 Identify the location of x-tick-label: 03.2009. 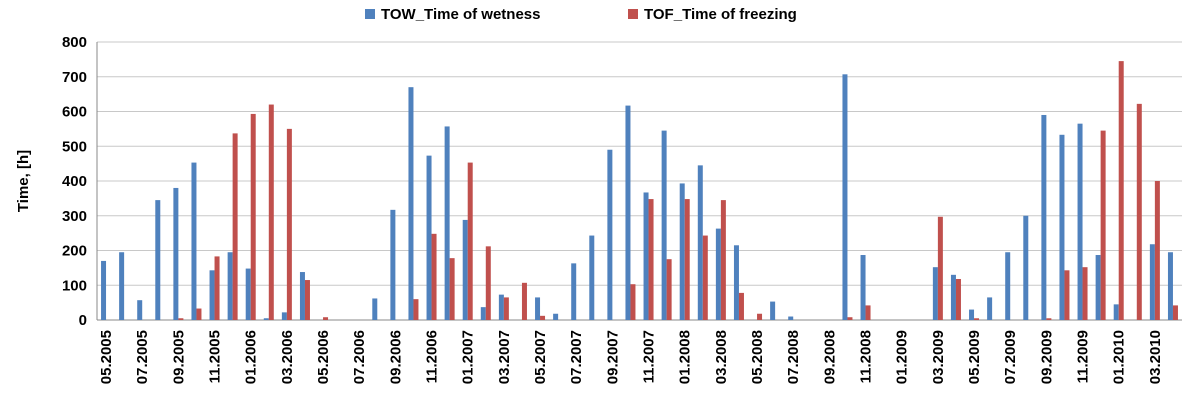
(938, 357).